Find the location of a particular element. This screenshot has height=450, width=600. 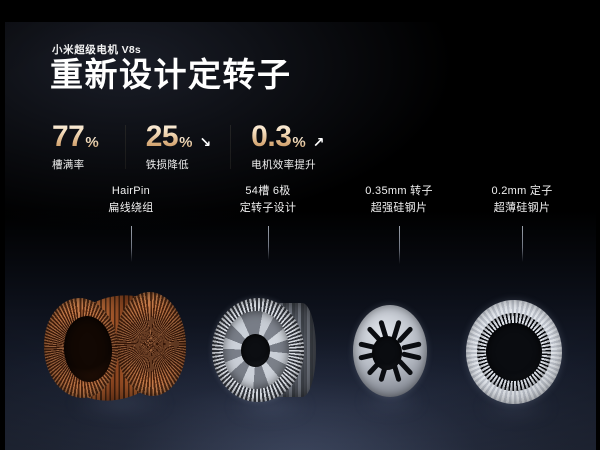

rotor-lamination-image is located at coordinates (391, 358).